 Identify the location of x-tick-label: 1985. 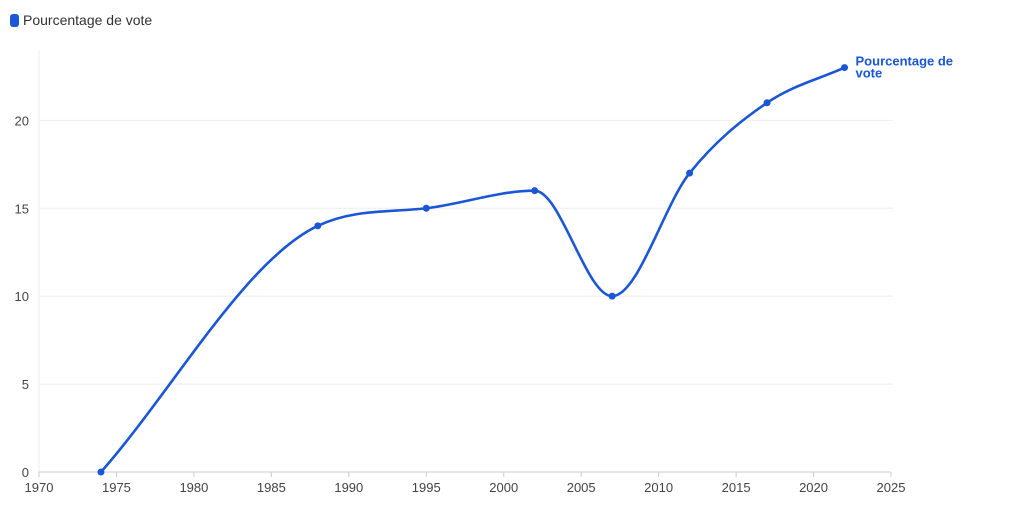
(271, 487).